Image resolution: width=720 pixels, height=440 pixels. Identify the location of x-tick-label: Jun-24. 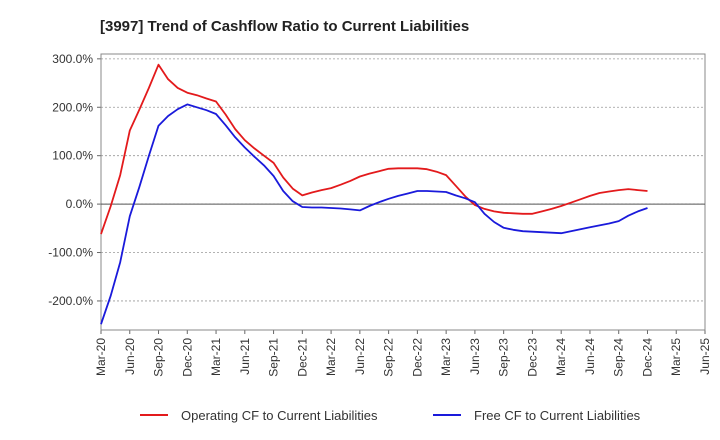
(590, 356).